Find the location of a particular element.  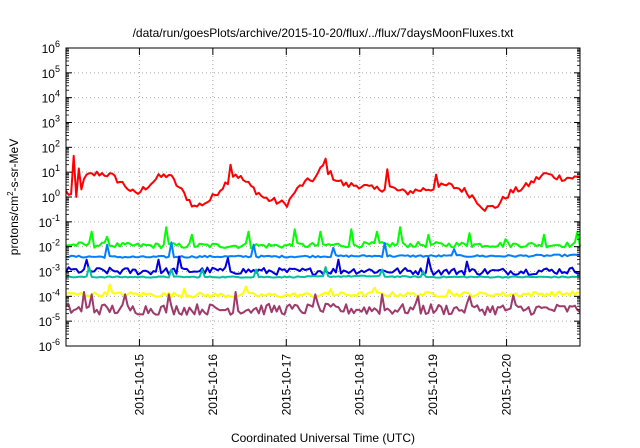

x-tick-label: 2015-10-17 is located at coordinates (286, 385).